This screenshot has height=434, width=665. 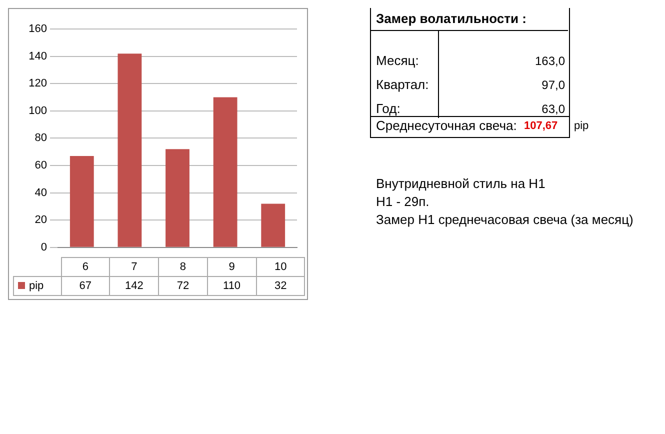 What do you see at coordinates (552, 85) in the screenshot?
I see `text: 97,0` at bounding box center [552, 85].